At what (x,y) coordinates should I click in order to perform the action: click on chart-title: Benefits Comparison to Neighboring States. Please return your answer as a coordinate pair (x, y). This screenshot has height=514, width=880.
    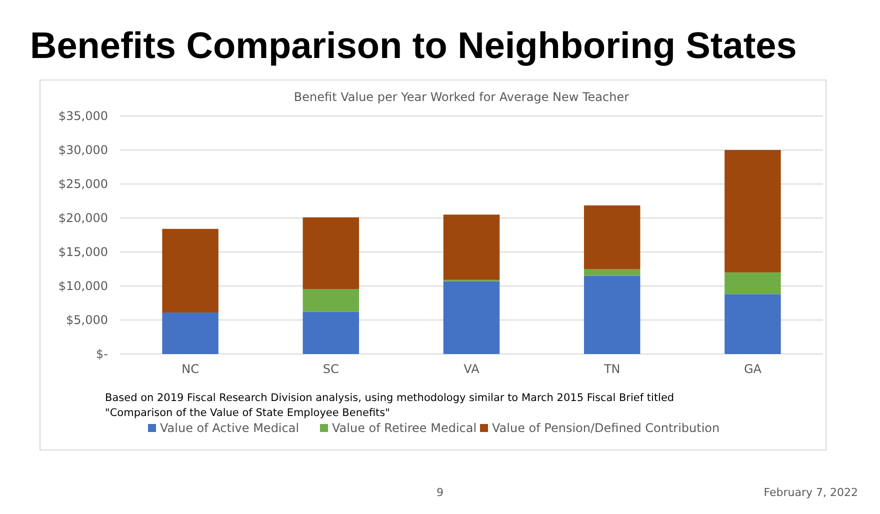
    Looking at the image, I should click on (413, 45).